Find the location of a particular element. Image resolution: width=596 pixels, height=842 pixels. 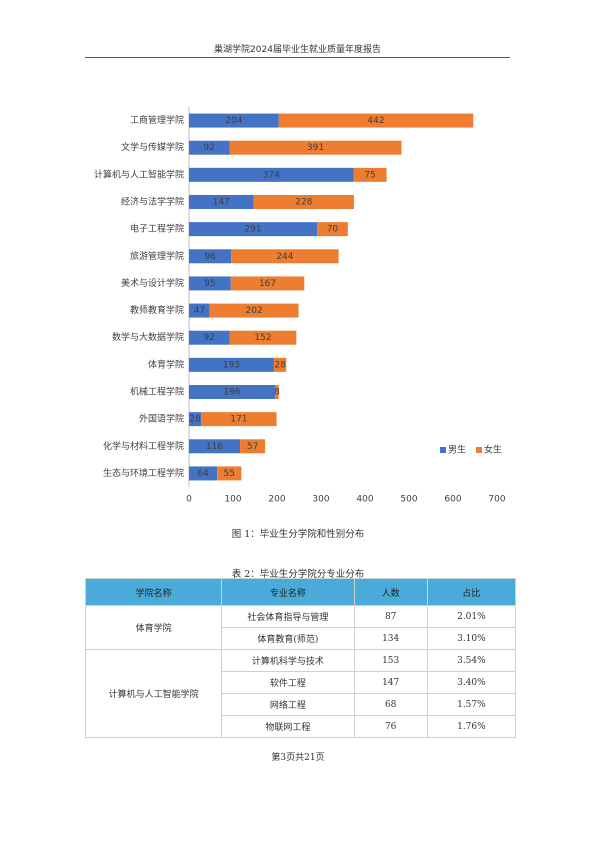

data-label: 147 is located at coordinates (221, 203).